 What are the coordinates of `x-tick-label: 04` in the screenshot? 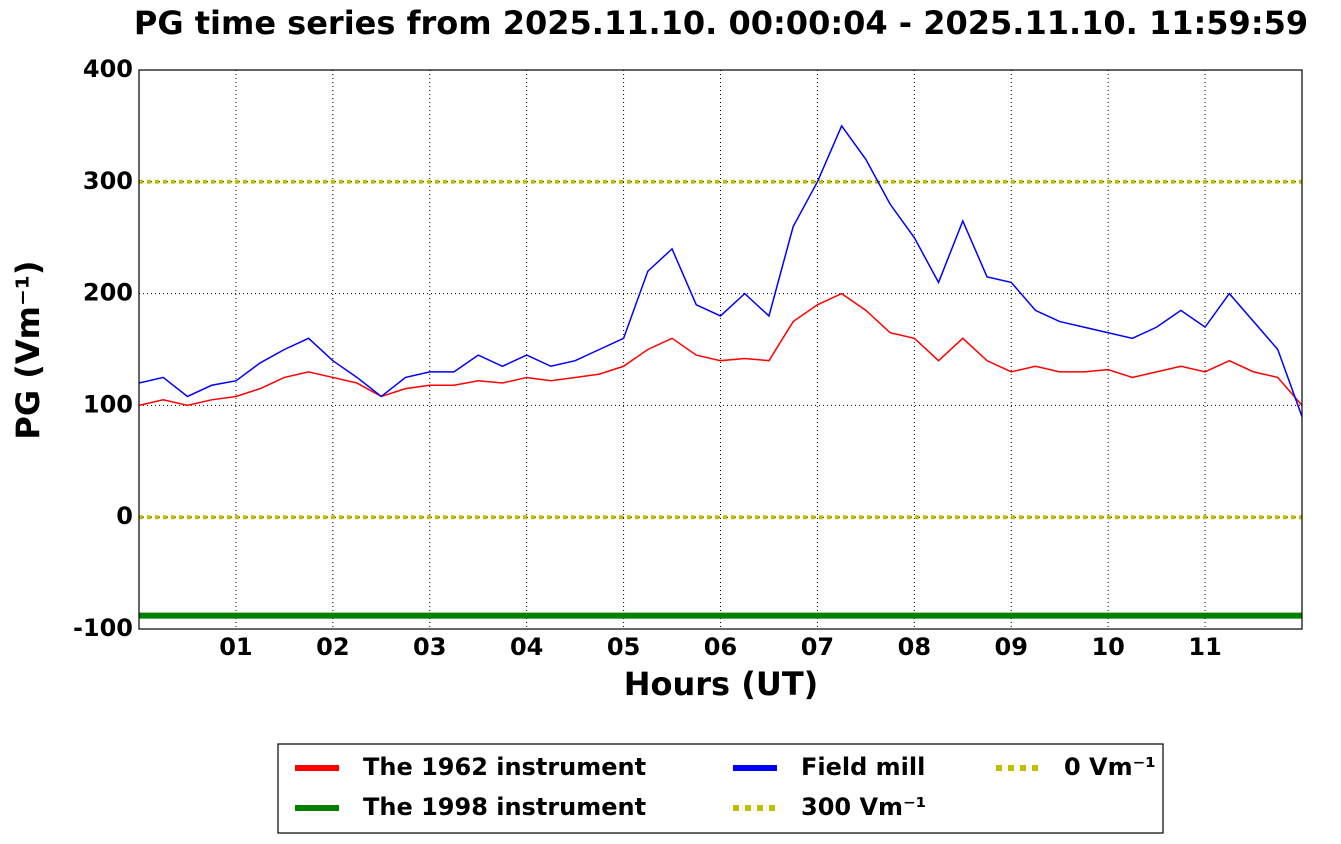 It's located at (526, 647).